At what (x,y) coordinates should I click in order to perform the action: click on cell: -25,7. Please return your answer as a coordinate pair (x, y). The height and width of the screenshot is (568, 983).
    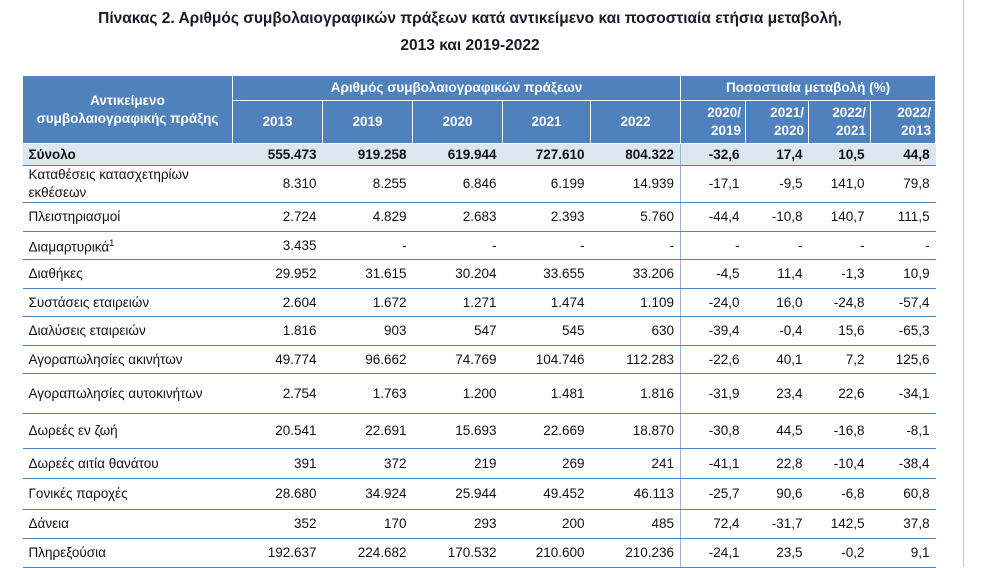
    Looking at the image, I should click on (713, 494).